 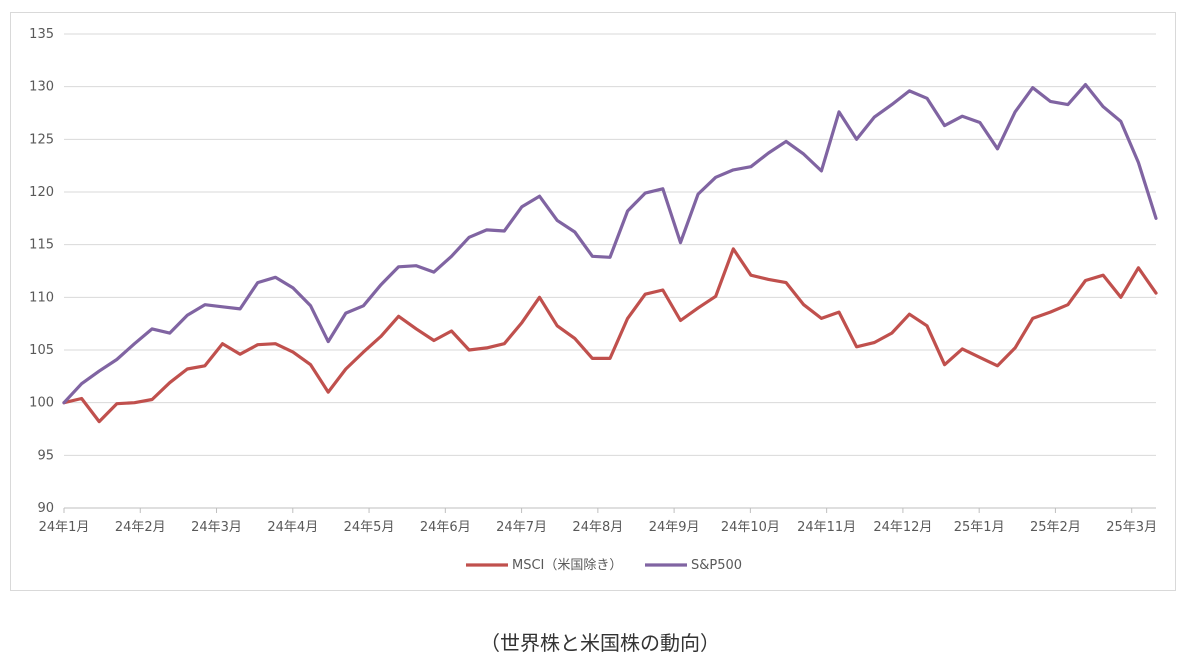 I want to click on x-tick-label: 24年10月, so click(x=750, y=527).